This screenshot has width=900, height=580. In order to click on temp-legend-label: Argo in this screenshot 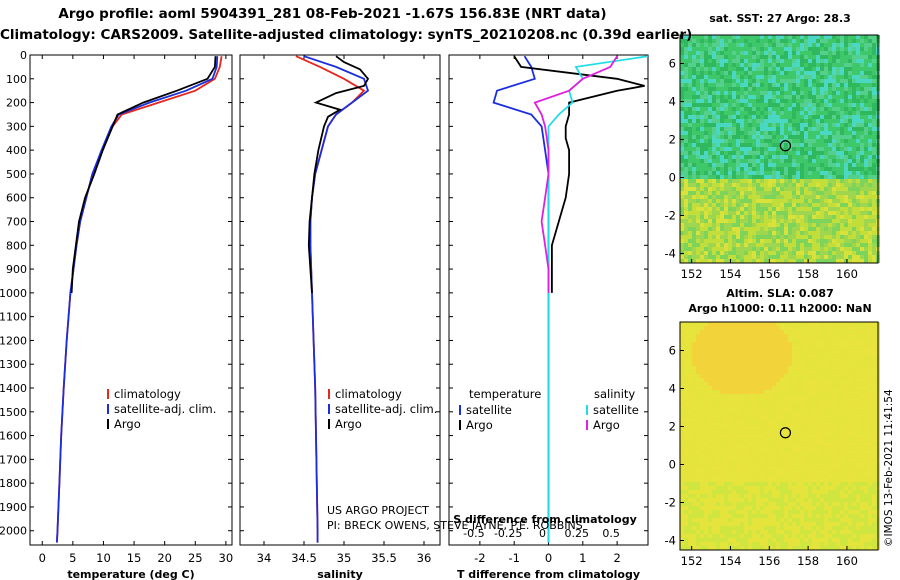, I will do `click(127, 424)`.